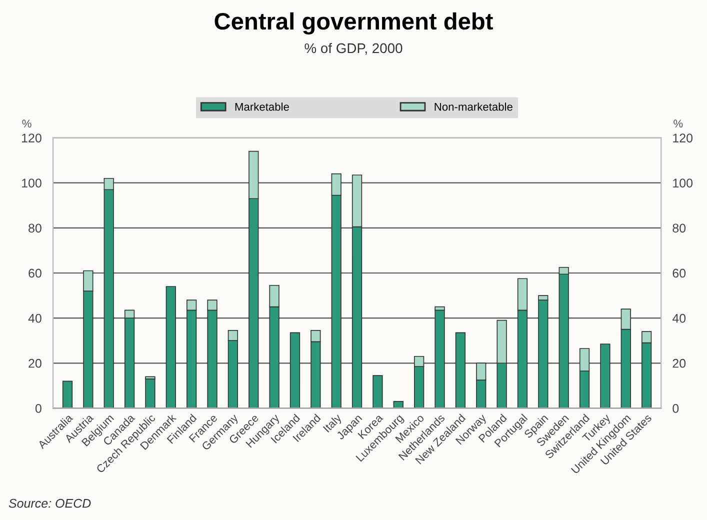  I want to click on y-tick-label: 100, so click(32, 183).